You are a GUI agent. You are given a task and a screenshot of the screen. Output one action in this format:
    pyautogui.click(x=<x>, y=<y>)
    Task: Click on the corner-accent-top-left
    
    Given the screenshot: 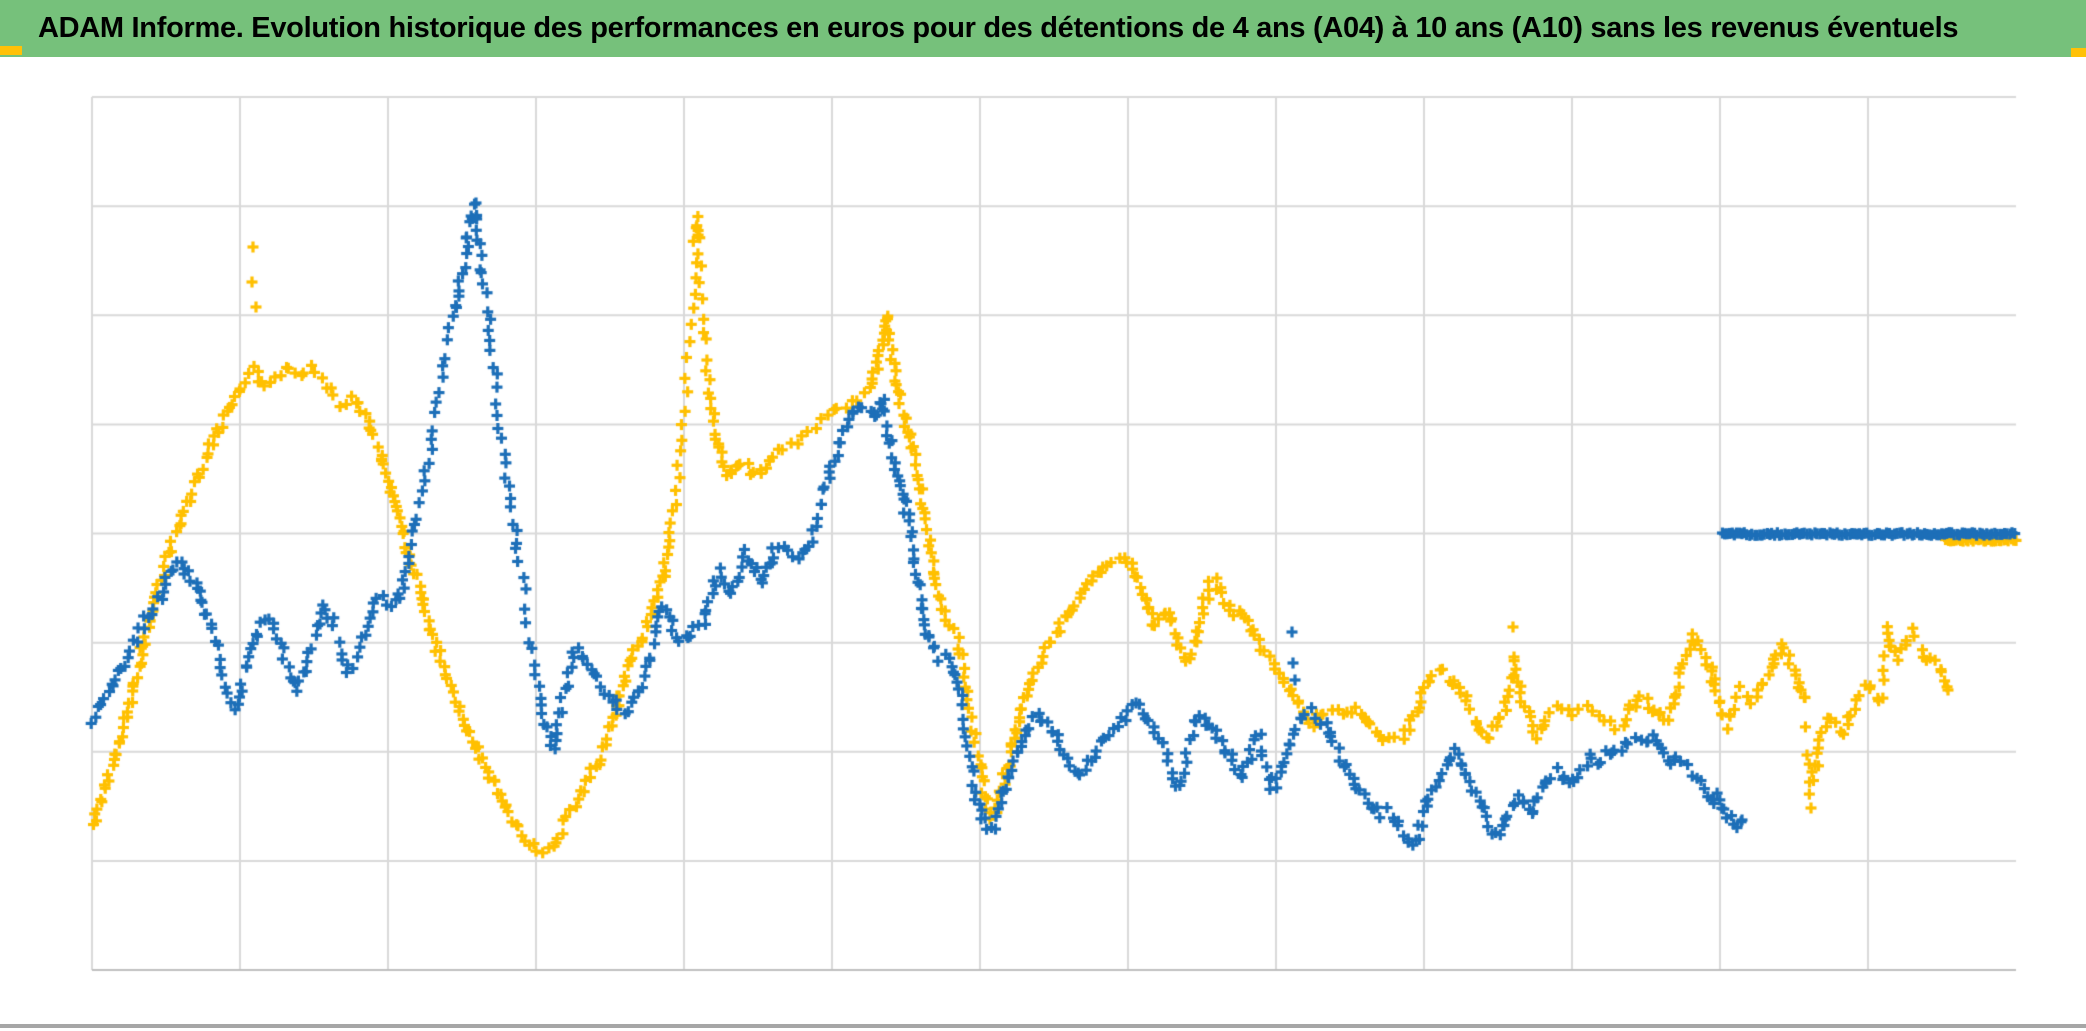 What is the action you would take?
    pyautogui.click(x=11, y=50)
    